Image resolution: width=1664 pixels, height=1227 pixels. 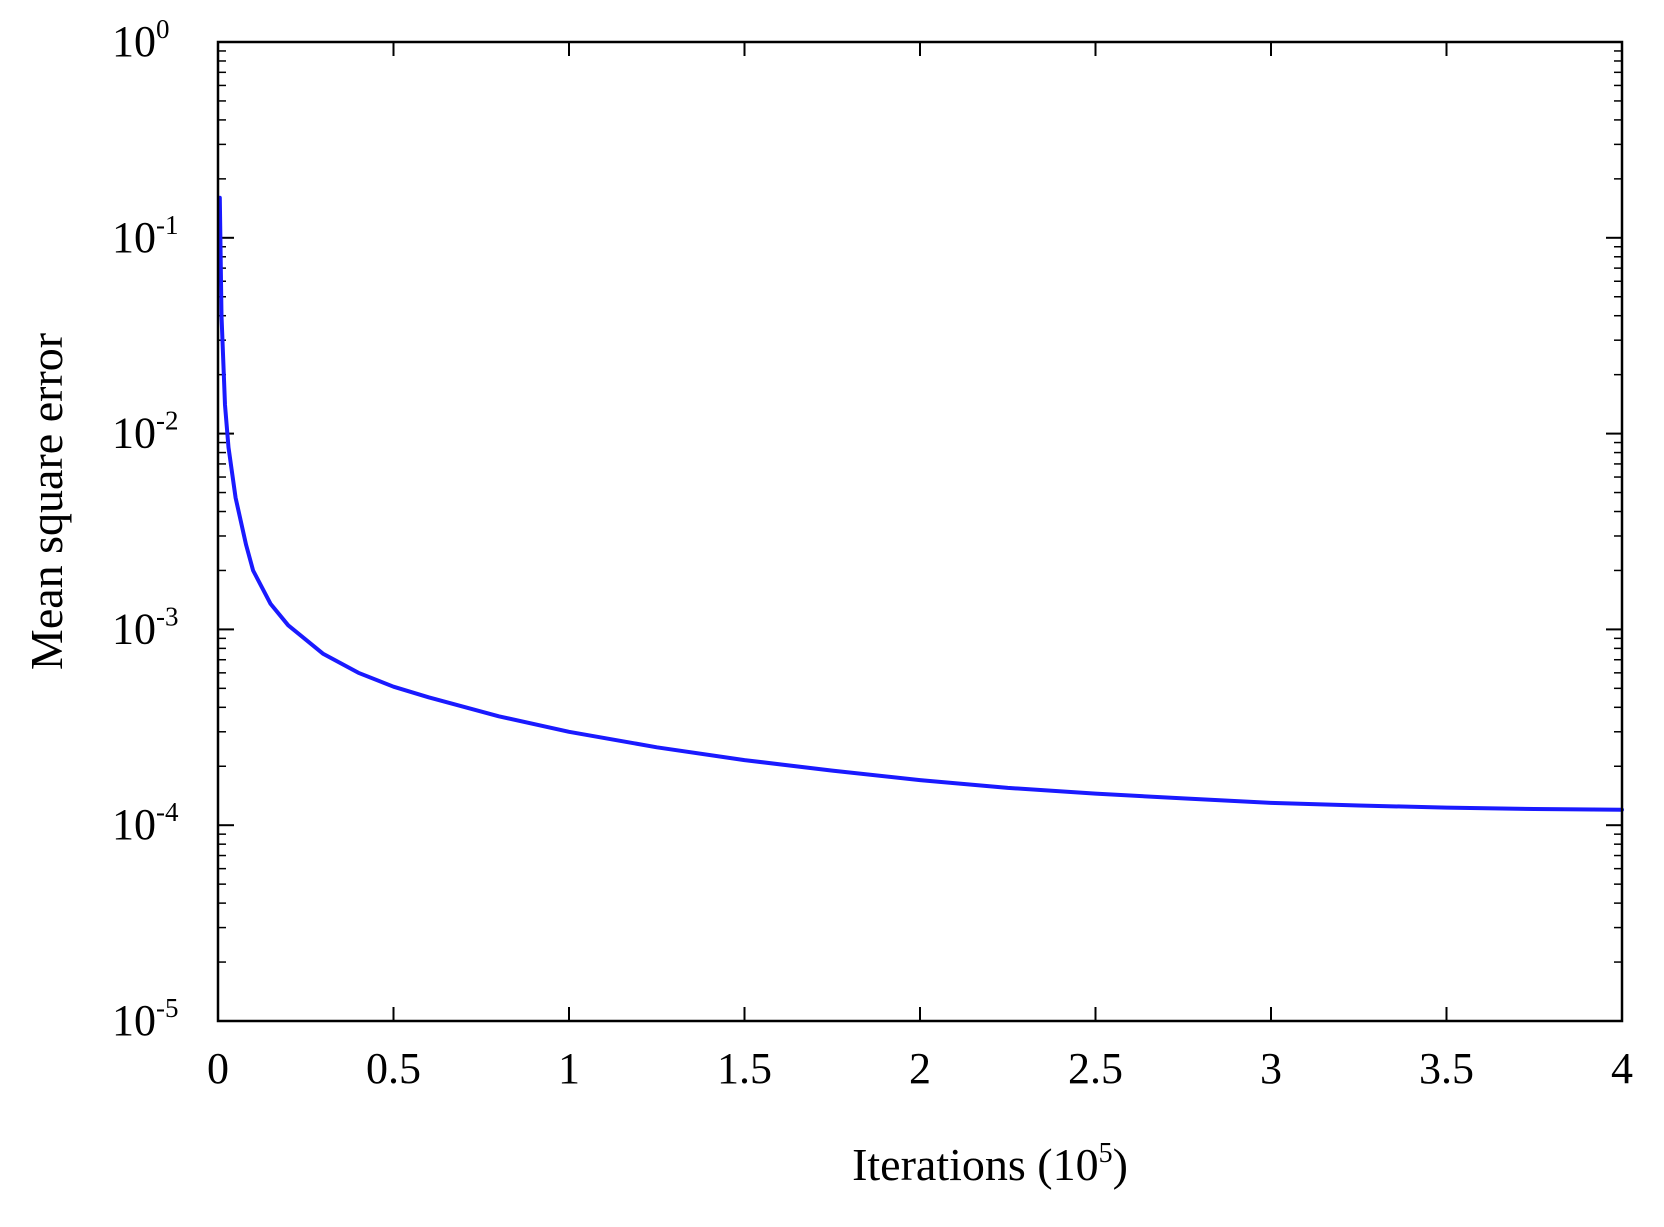 What do you see at coordinates (163, 29) in the screenshot?
I see `y-tick-exponent: 0` at bounding box center [163, 29].